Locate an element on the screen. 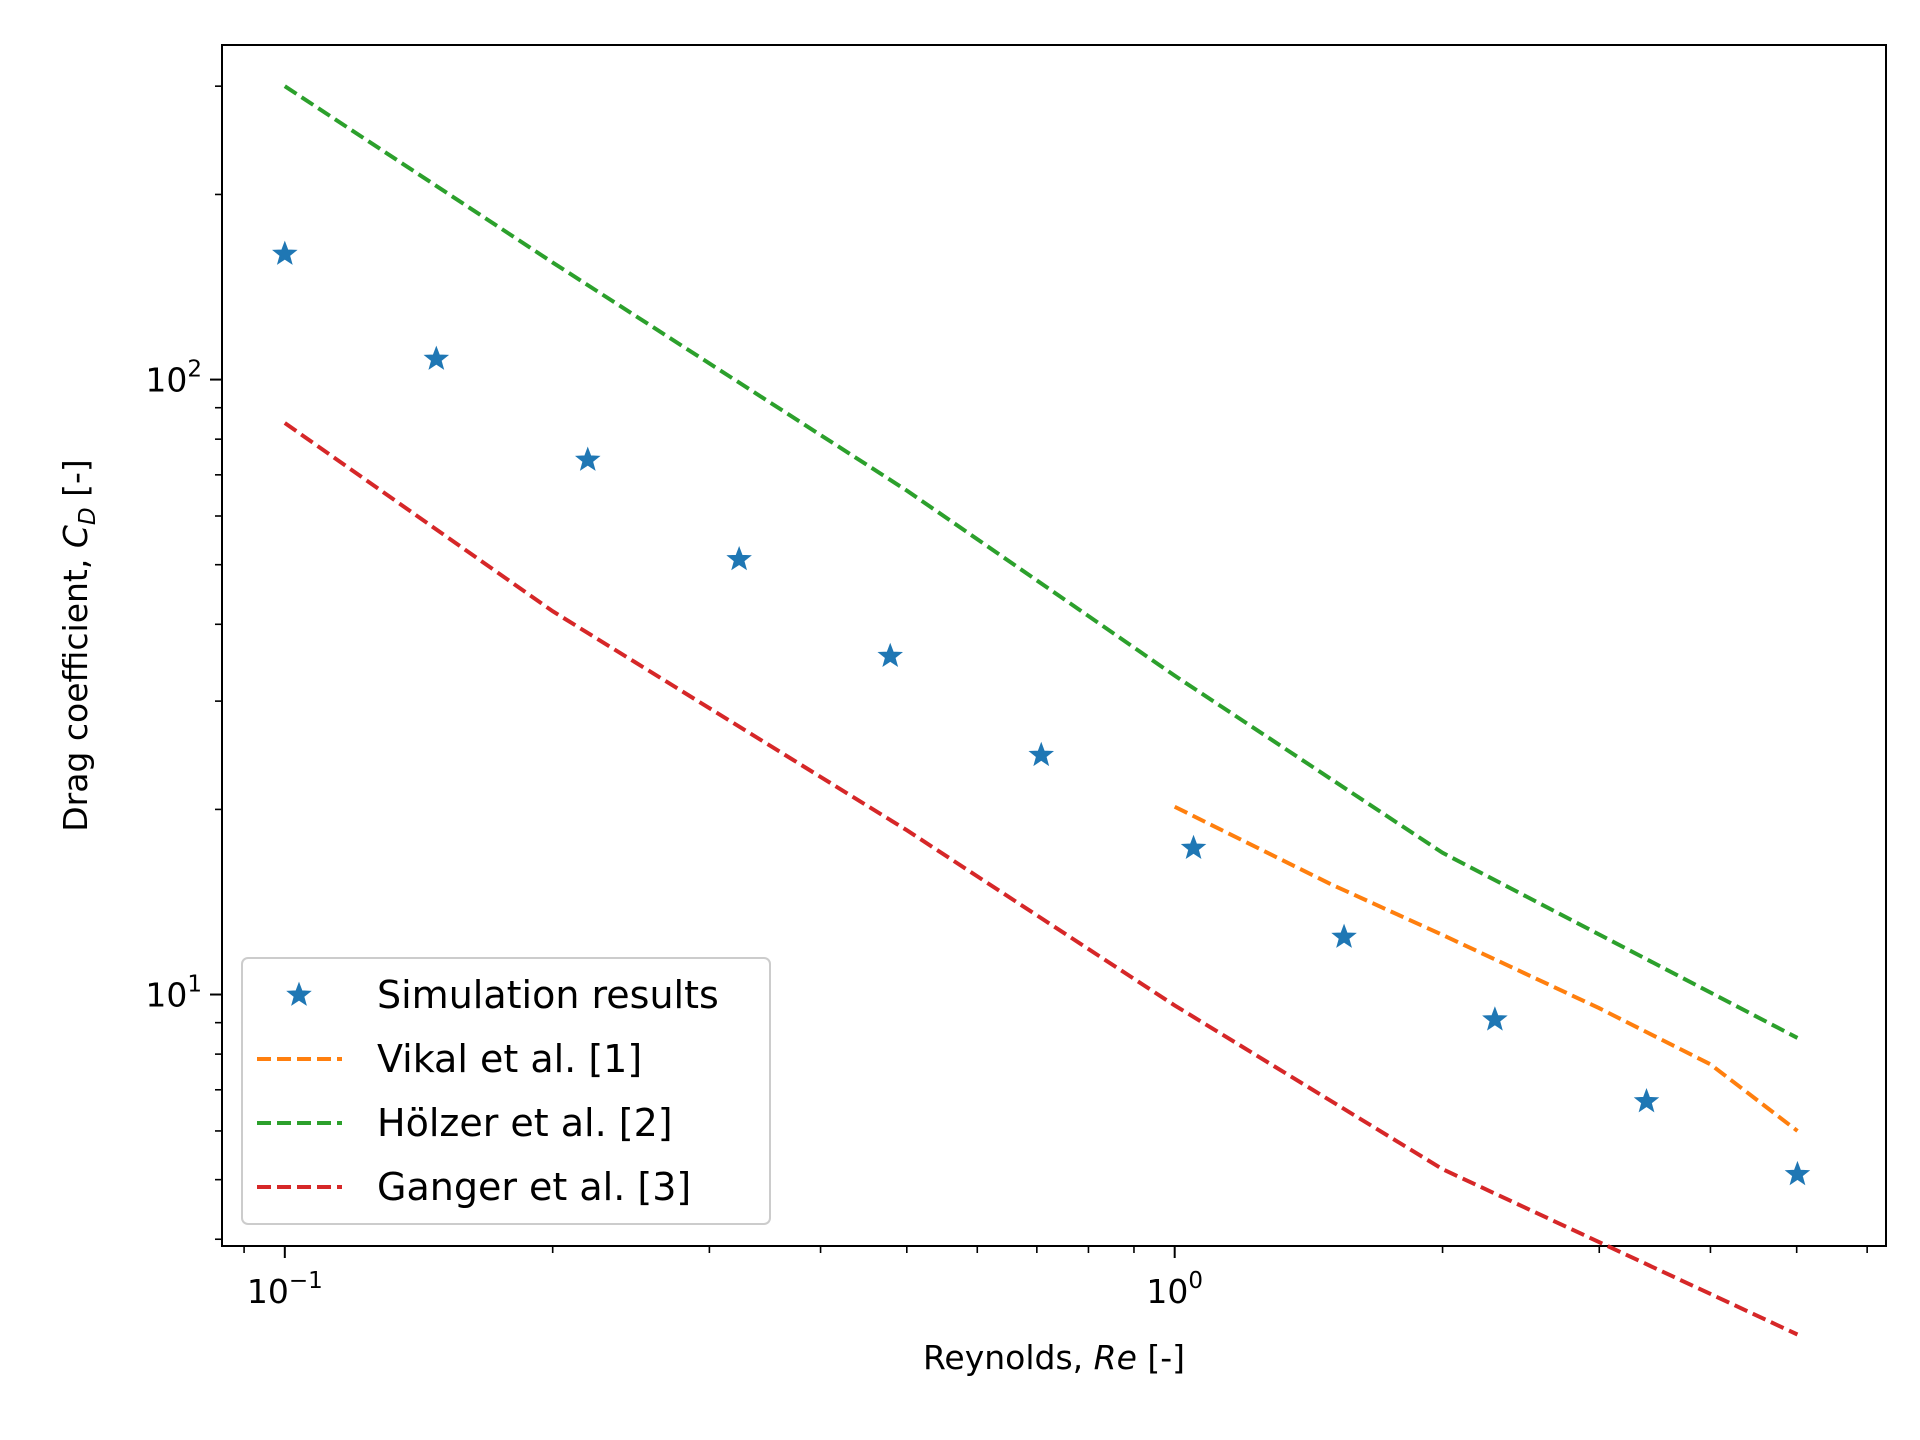 The height and width of the screenshot is (1440, 1920). y-tick-label: 102 is located at coordinates (173, 378).